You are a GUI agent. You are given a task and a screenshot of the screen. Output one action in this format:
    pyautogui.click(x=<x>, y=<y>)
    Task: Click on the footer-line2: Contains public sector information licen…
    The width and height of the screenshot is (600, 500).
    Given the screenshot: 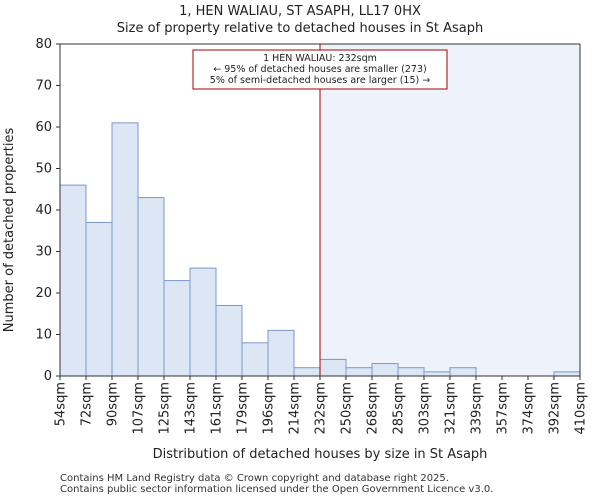 What is the action you would take?
    pyautogui.click(x=277, y=489)
    